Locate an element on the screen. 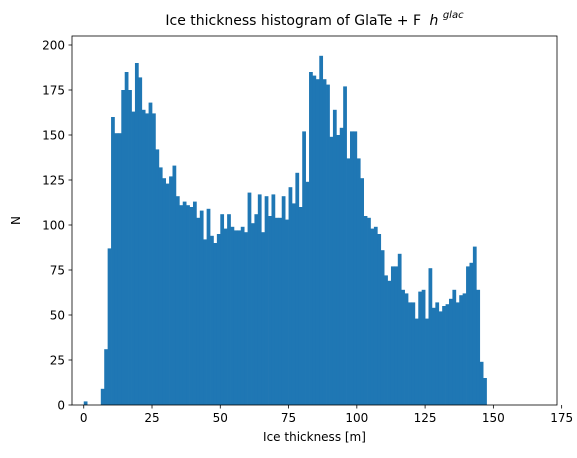  y-tick-label: 100 is located at coordinates (53, 225).